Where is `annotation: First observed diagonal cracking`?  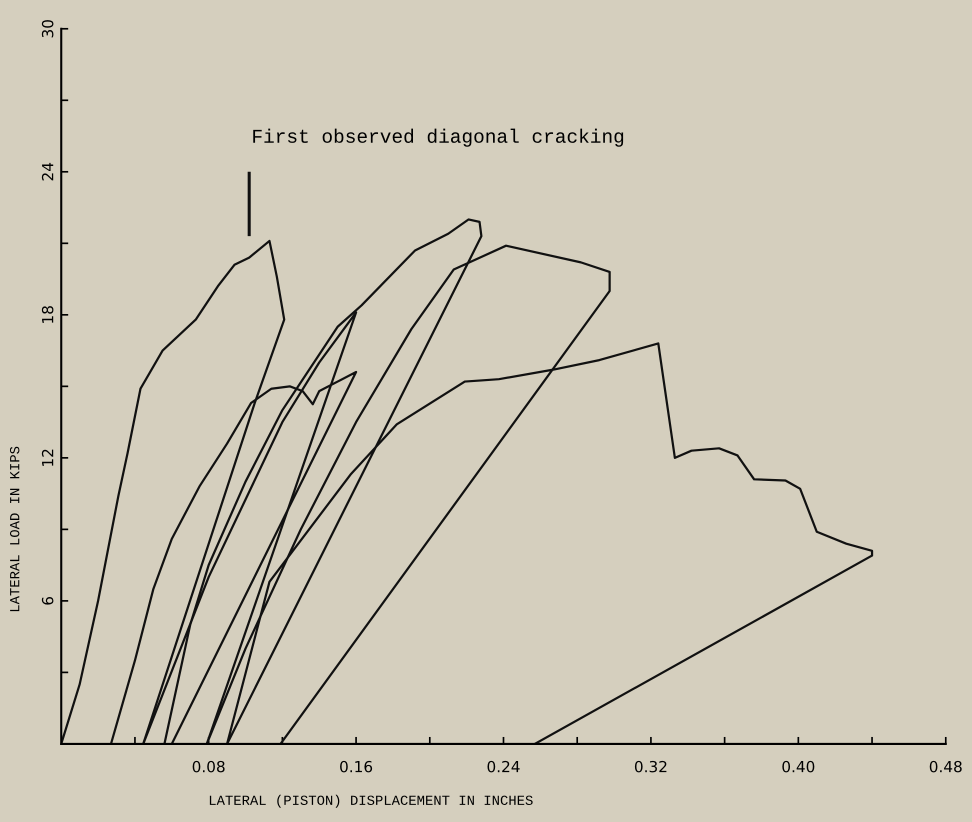 annotation: First observed diagonal cracking is located at coordinates (438, 137).